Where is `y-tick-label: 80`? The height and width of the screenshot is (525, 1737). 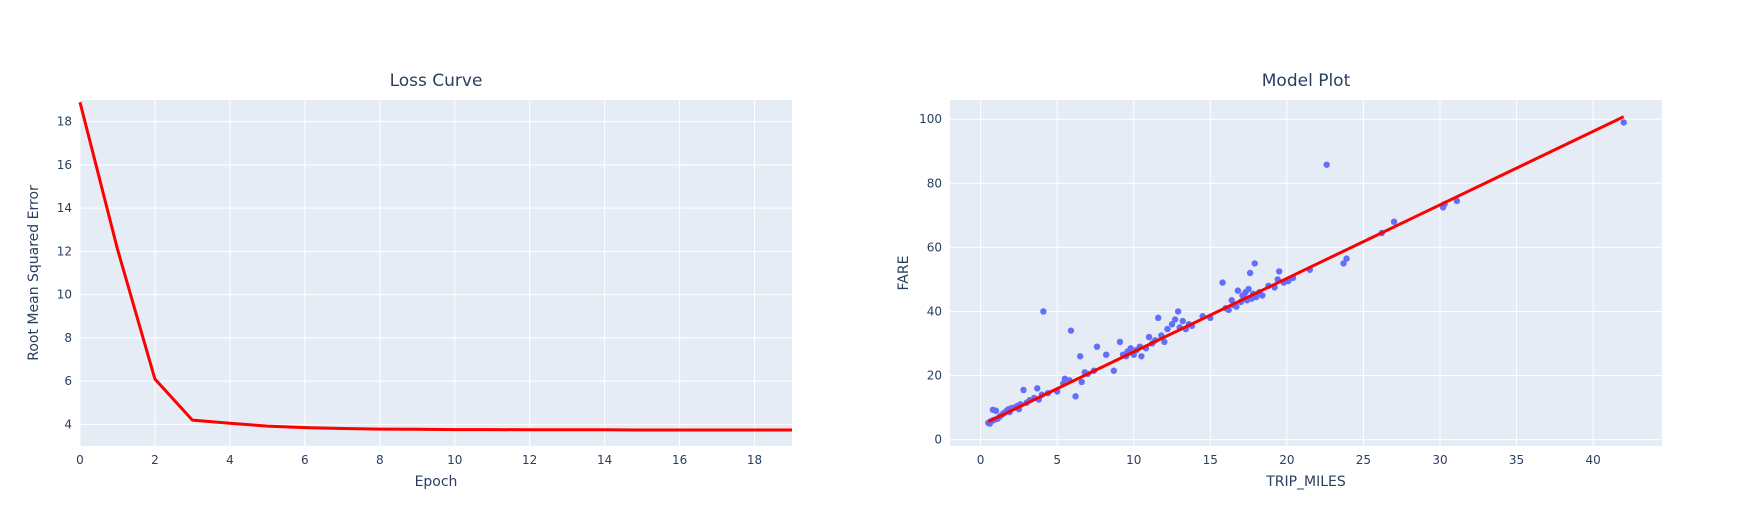 y-tick-label: 80 is located at coordinates (934, 183).